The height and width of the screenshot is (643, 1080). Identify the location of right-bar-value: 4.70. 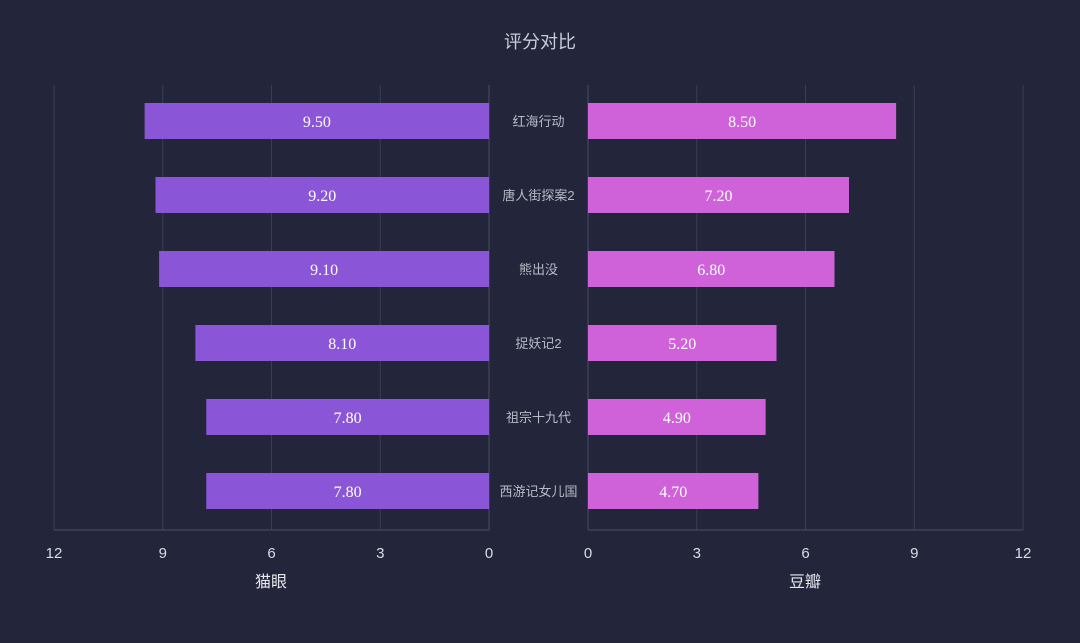
(673, 492).